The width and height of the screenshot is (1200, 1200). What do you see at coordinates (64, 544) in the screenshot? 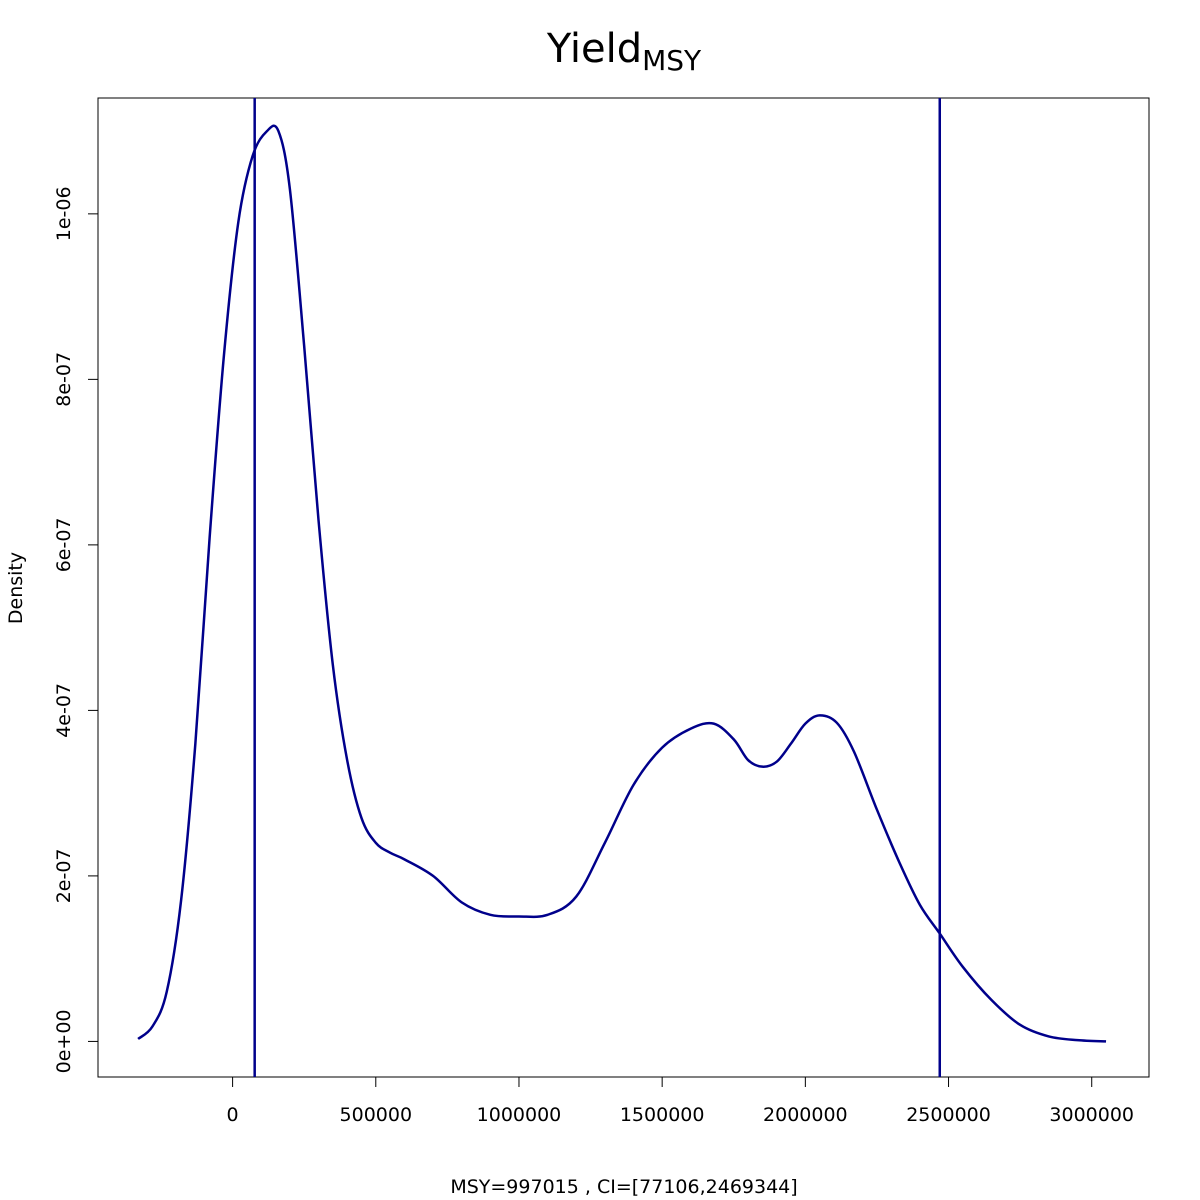
I see `y-tick-label: 6e-07` at bounding box center [64, 544].